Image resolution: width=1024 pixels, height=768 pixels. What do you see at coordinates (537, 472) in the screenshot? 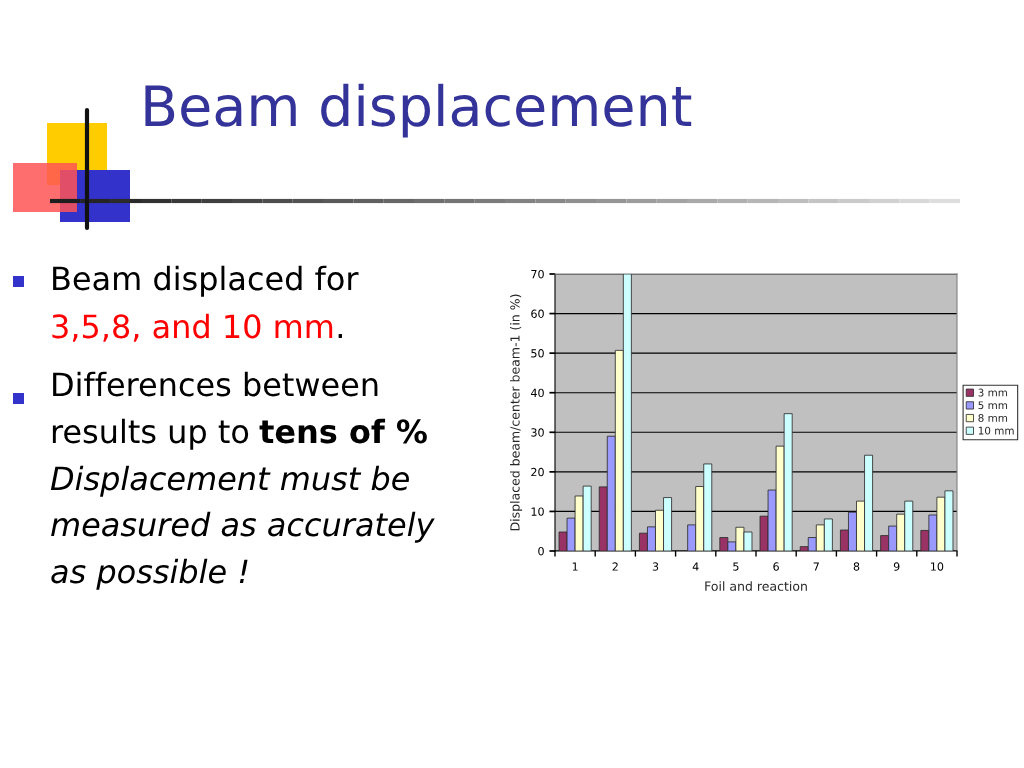
I see `y-tick-label: 20` at bounding box center [537, 472].